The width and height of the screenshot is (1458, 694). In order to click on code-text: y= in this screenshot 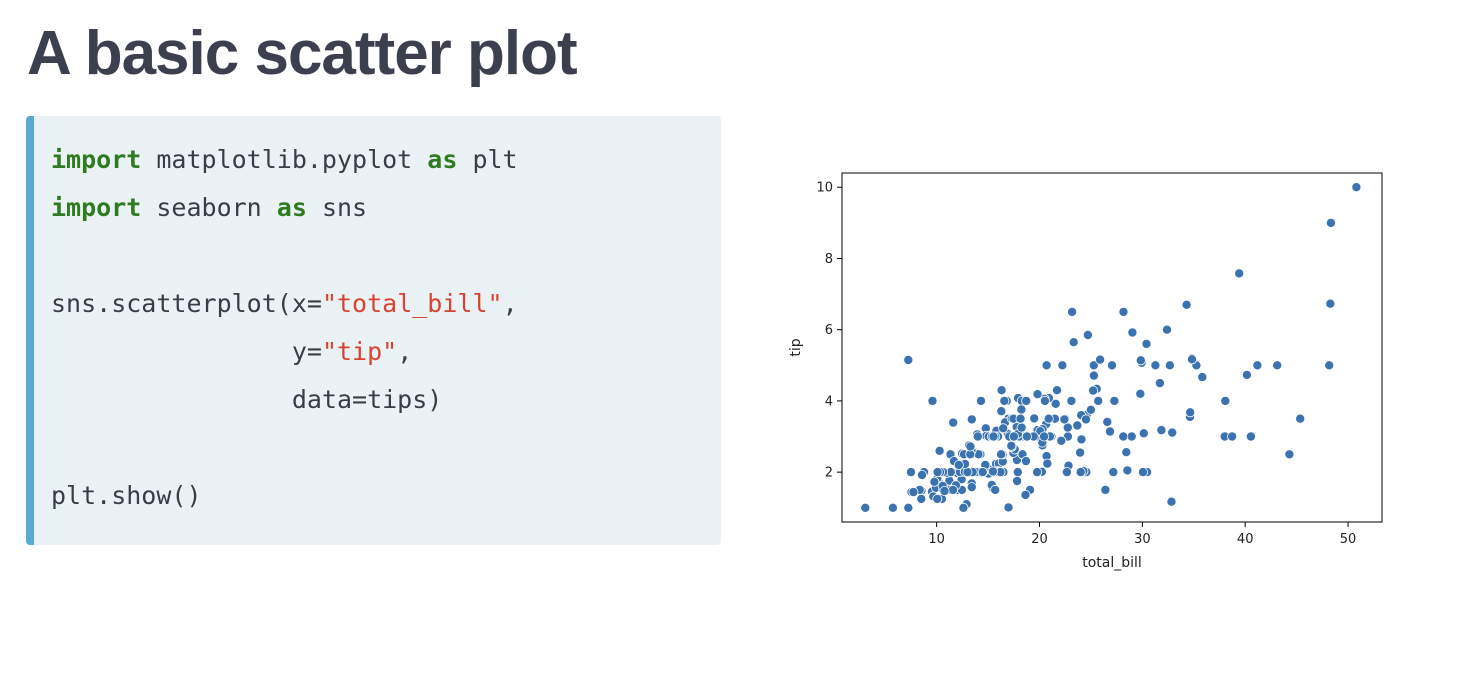, I will do `click(186, 351)`.